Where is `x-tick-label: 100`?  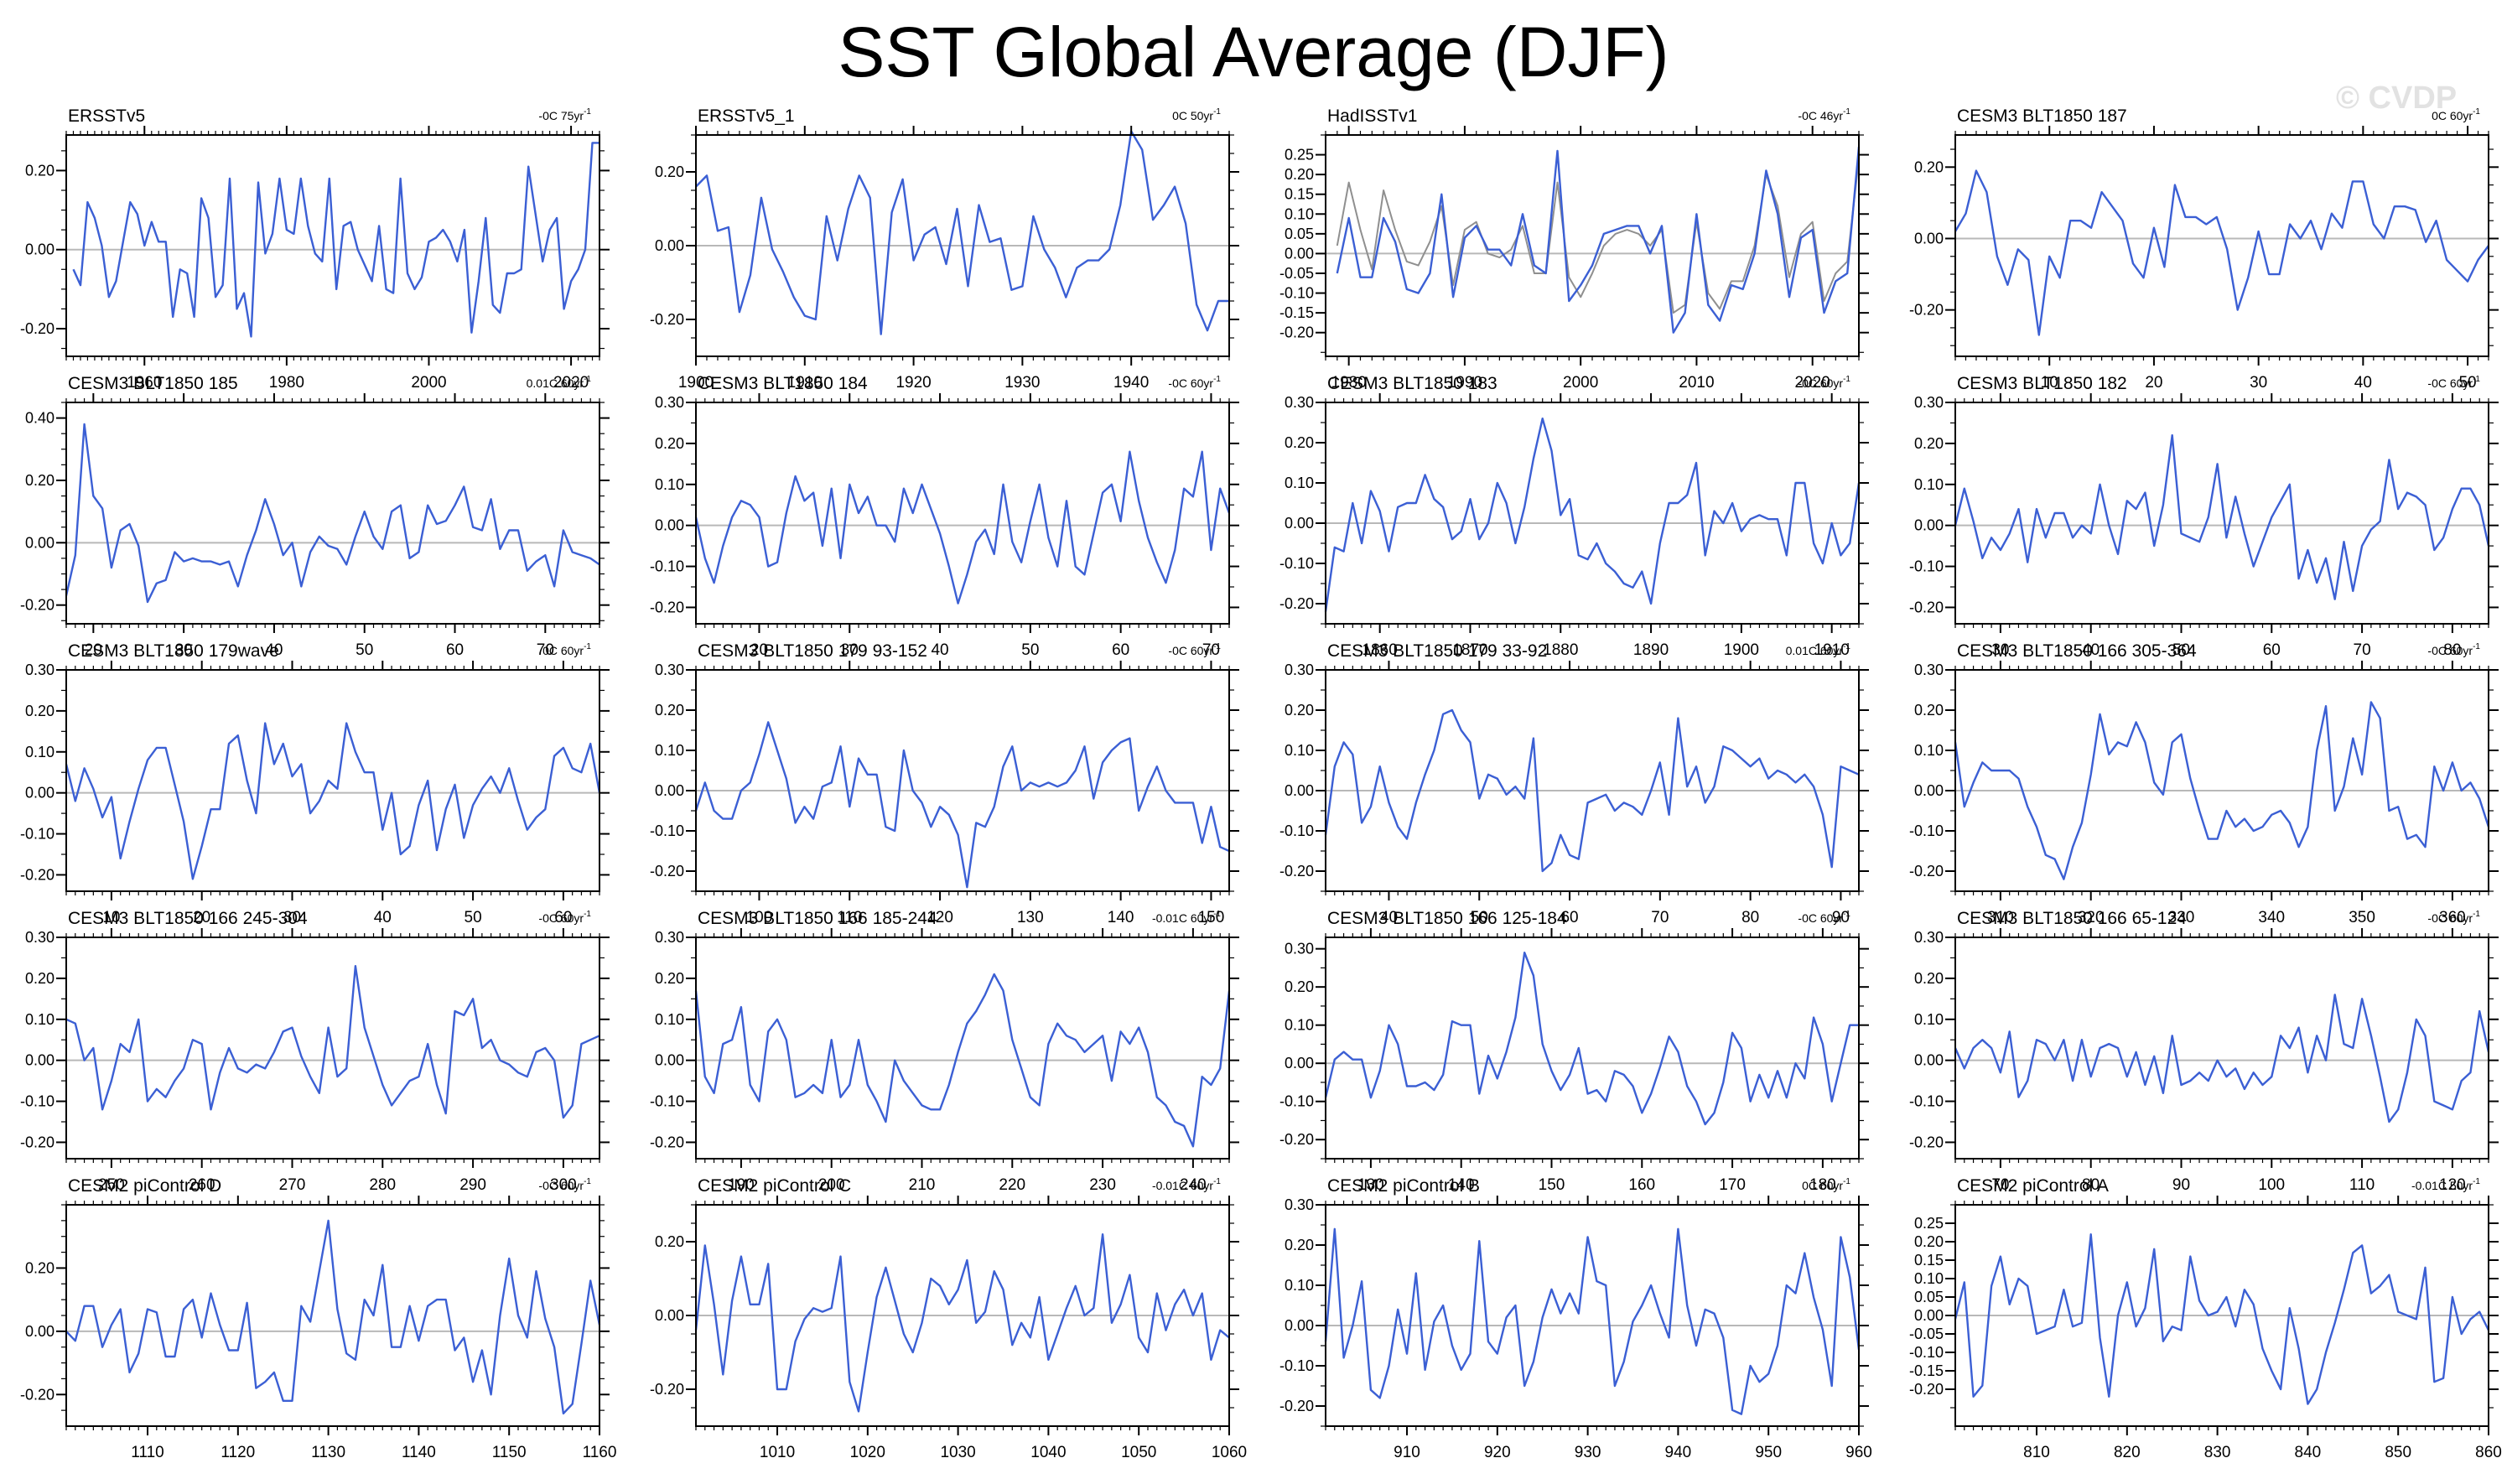 x-tick-label: 100 is located at coordinates (2271, 1185).